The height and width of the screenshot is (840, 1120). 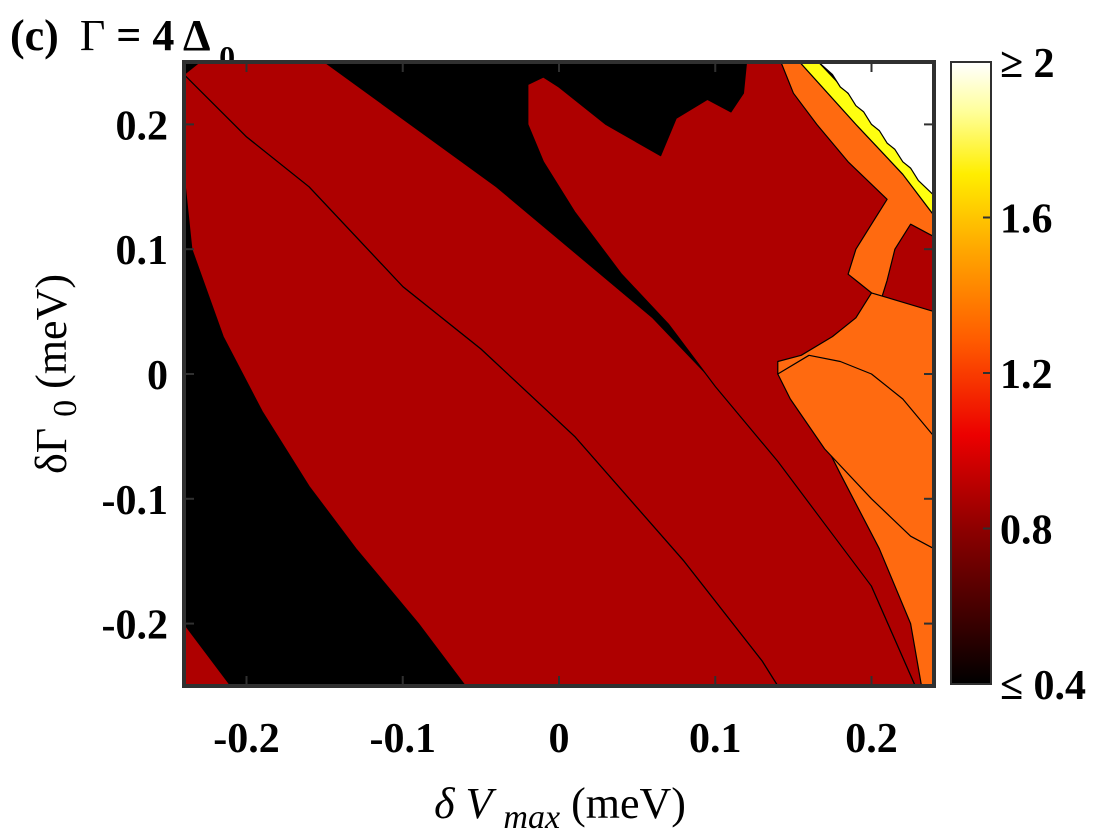 I want to click on x-axis-label-unit: (meV), so click(x=628, y=803).